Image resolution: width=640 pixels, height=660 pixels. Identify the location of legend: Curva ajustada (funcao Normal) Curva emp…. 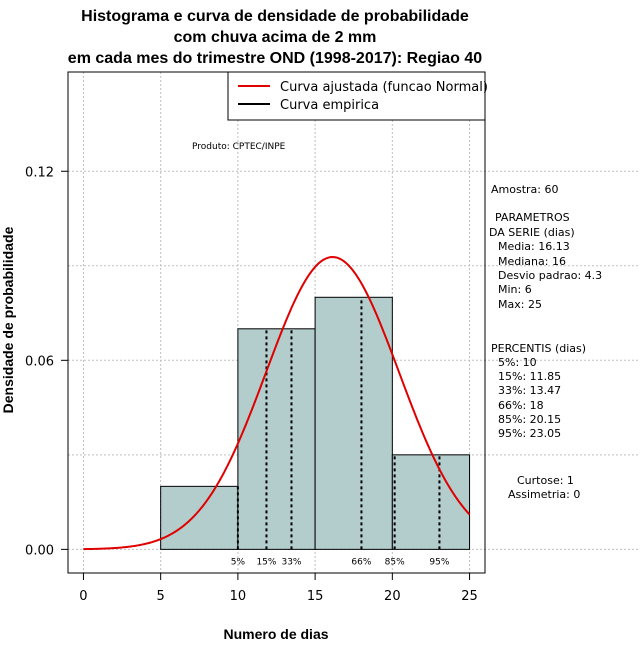
(357, 96).